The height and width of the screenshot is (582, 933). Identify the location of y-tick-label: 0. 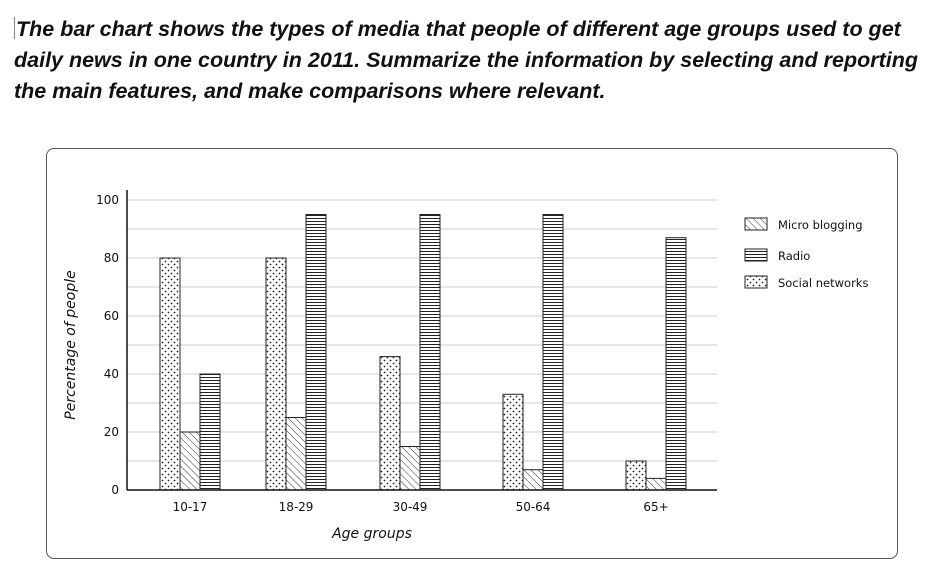
(115, 490).